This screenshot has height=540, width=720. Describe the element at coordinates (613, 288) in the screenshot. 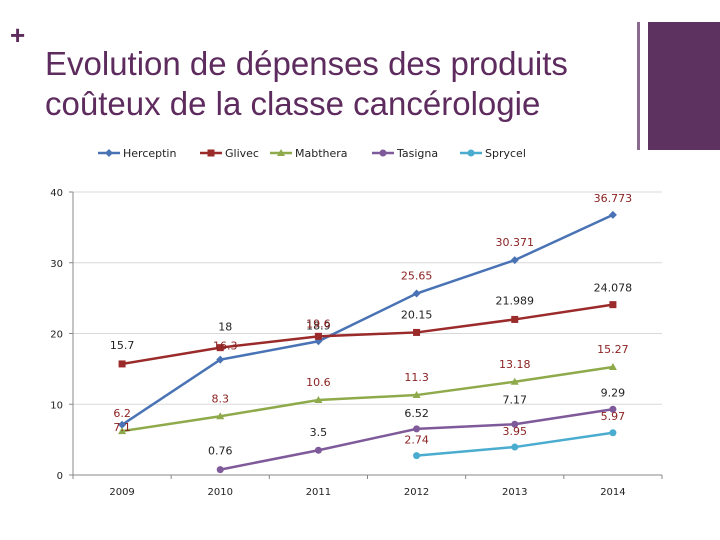

I see `data-label-glivec-2014: 24.078` at that location.